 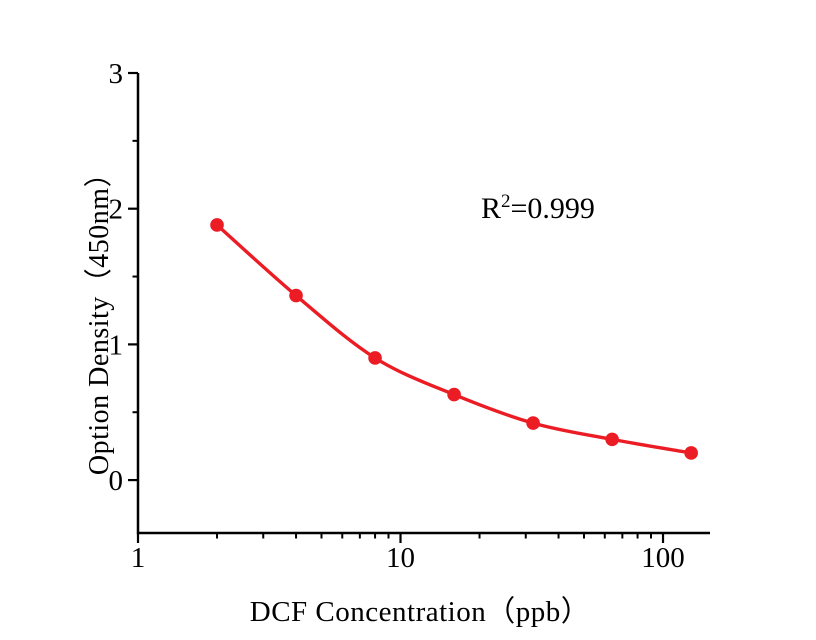 What do you see at coordinates (116, 74) in the screenshot?
I see `y-tick-label: 3` at bounding box center [116, 74].